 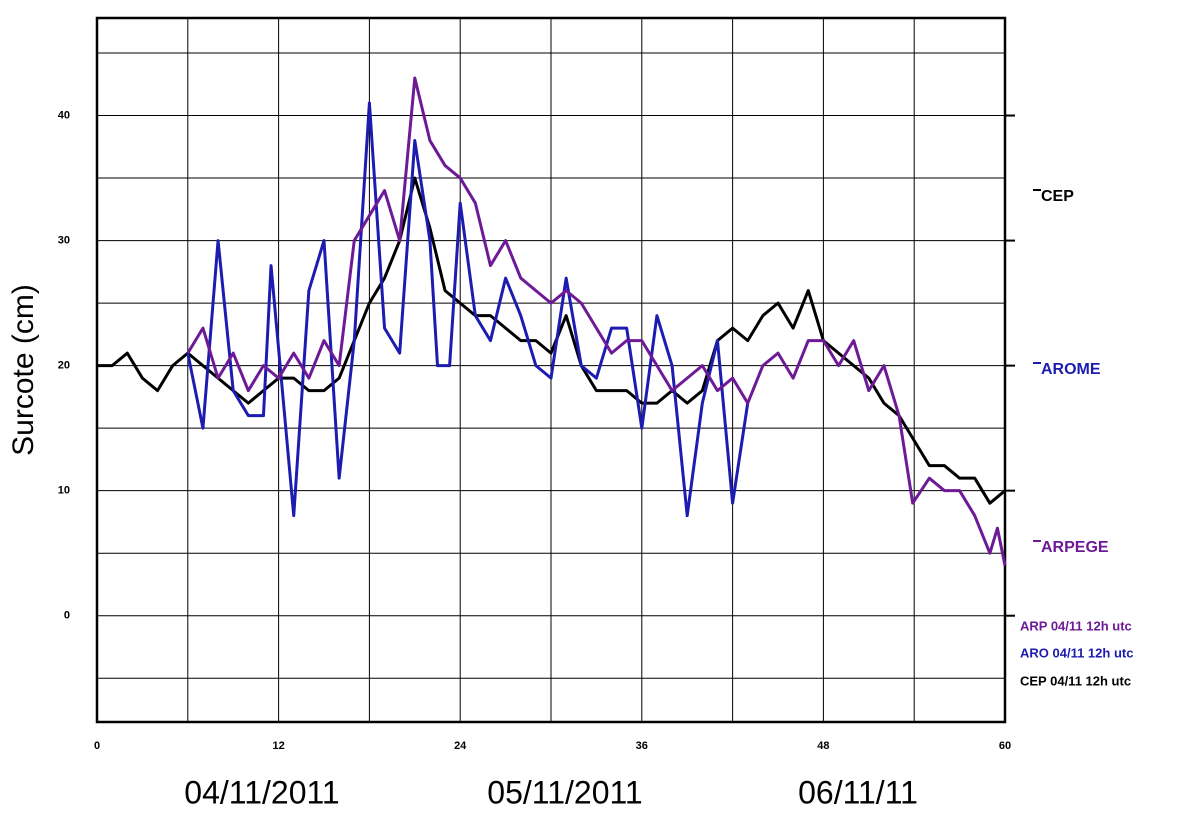 I want to click on x-tick-label: 60, so click(x=1005, y=746).